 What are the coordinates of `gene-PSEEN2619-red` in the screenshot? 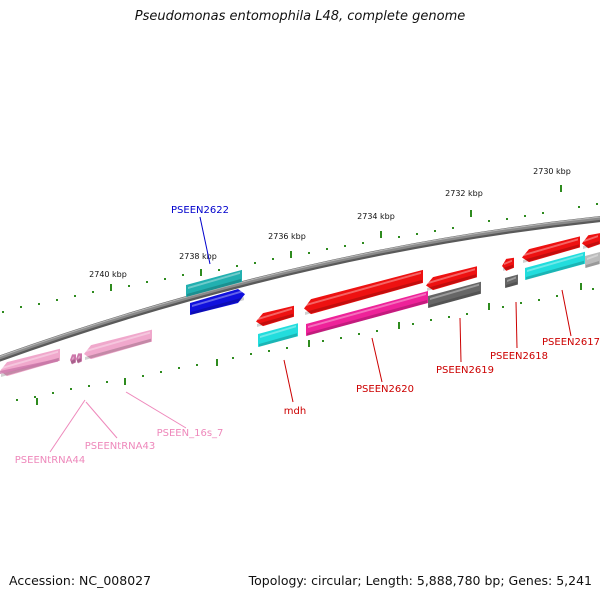 It's located at (451, 278).